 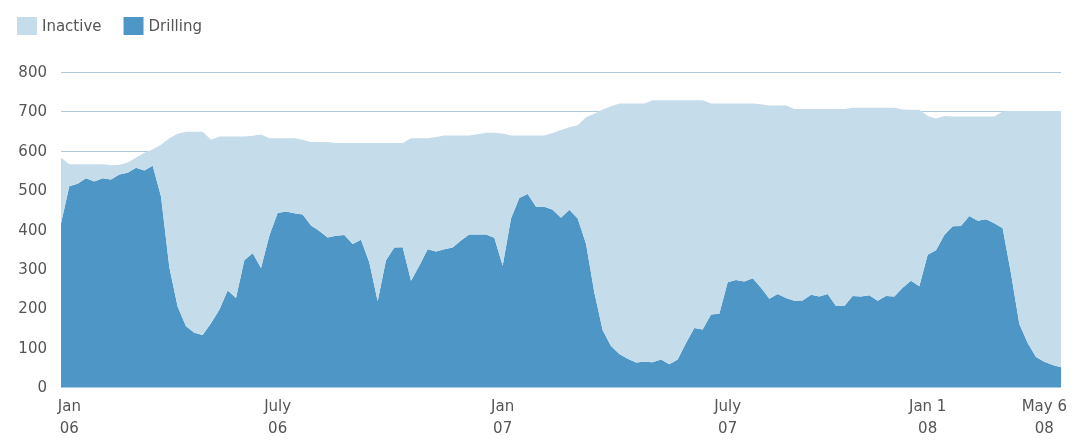 What do you see at coordinates (32, 150) in the screenshot?
I see `y-tick-label: 600` at bounding box center [32, 150].